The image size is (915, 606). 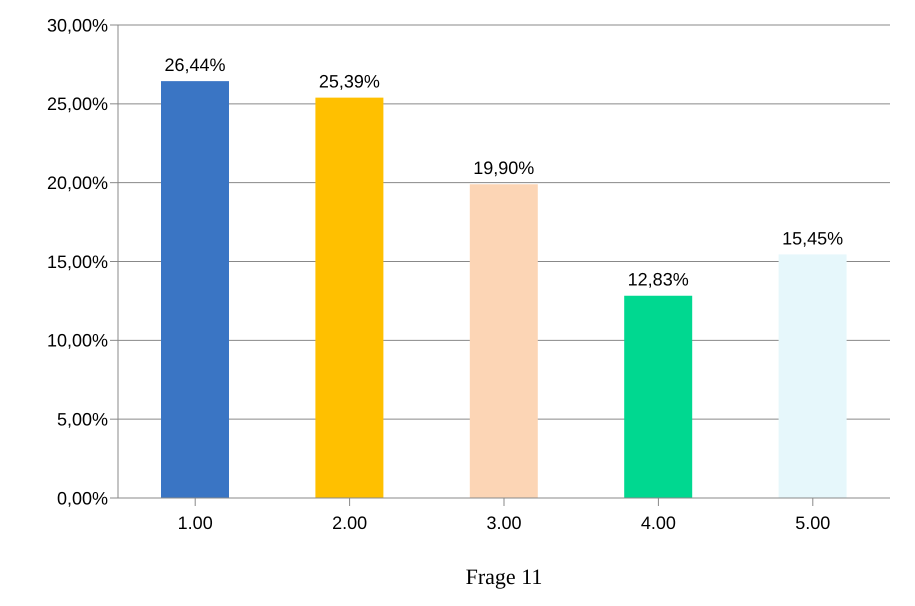 What do you see at coordinates (195, 522) in the screenshot?
I see `x-tick-label: 1.00` at bounding box center [195, 522].